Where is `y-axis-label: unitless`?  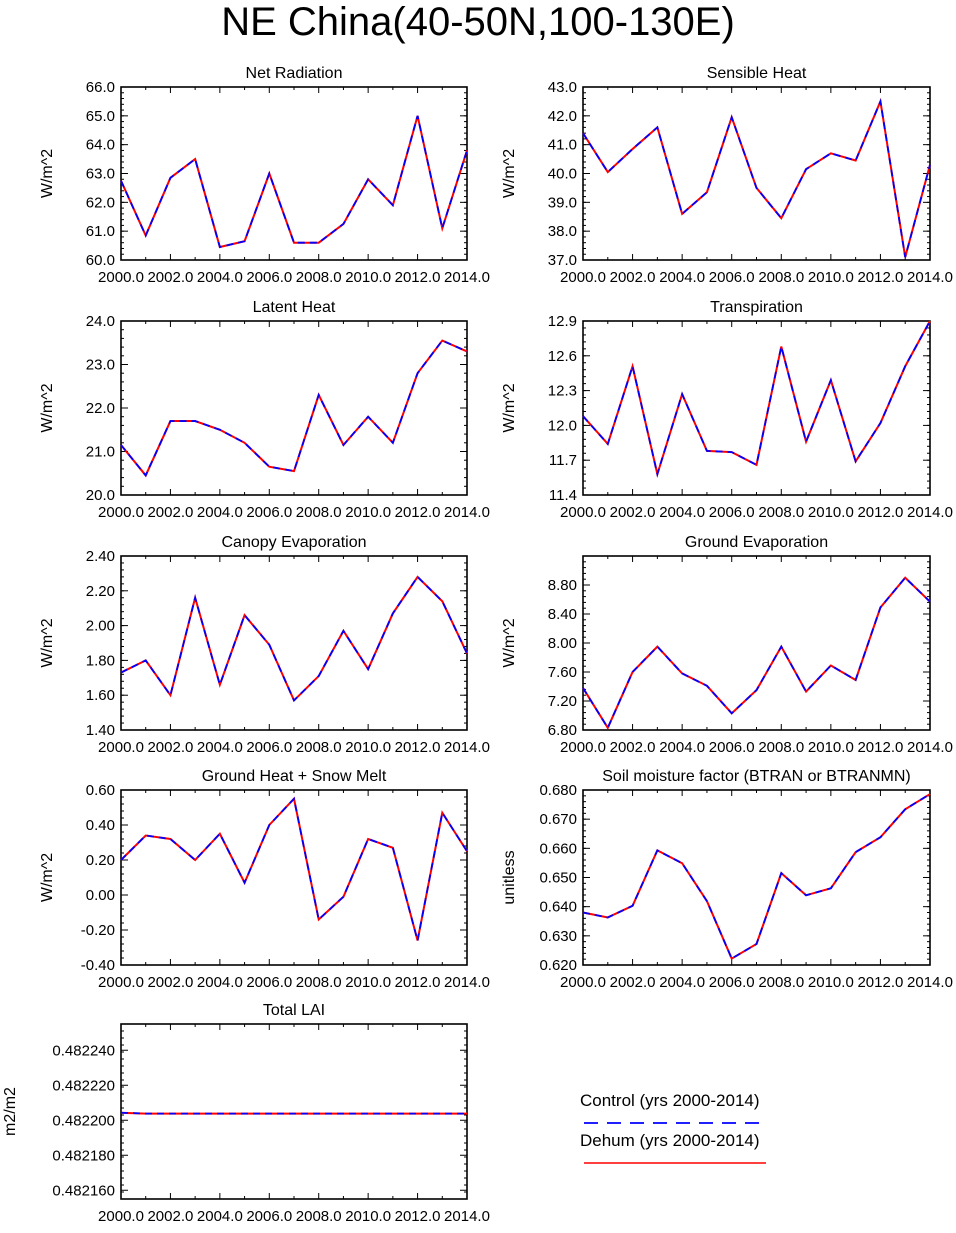 y-axis-label: unitless is located at coordinates (509, 877).